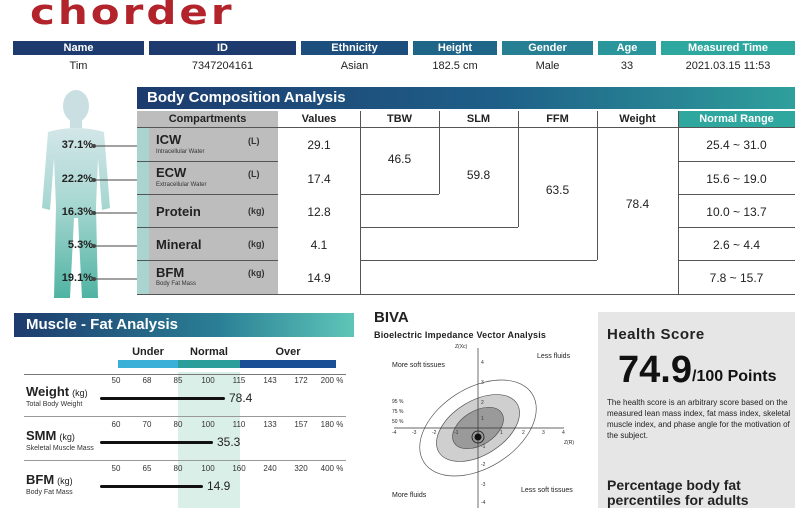 This screenshot has height=508, width=795. I want to click on pct-icw: 37.1%, so click(77, 145).